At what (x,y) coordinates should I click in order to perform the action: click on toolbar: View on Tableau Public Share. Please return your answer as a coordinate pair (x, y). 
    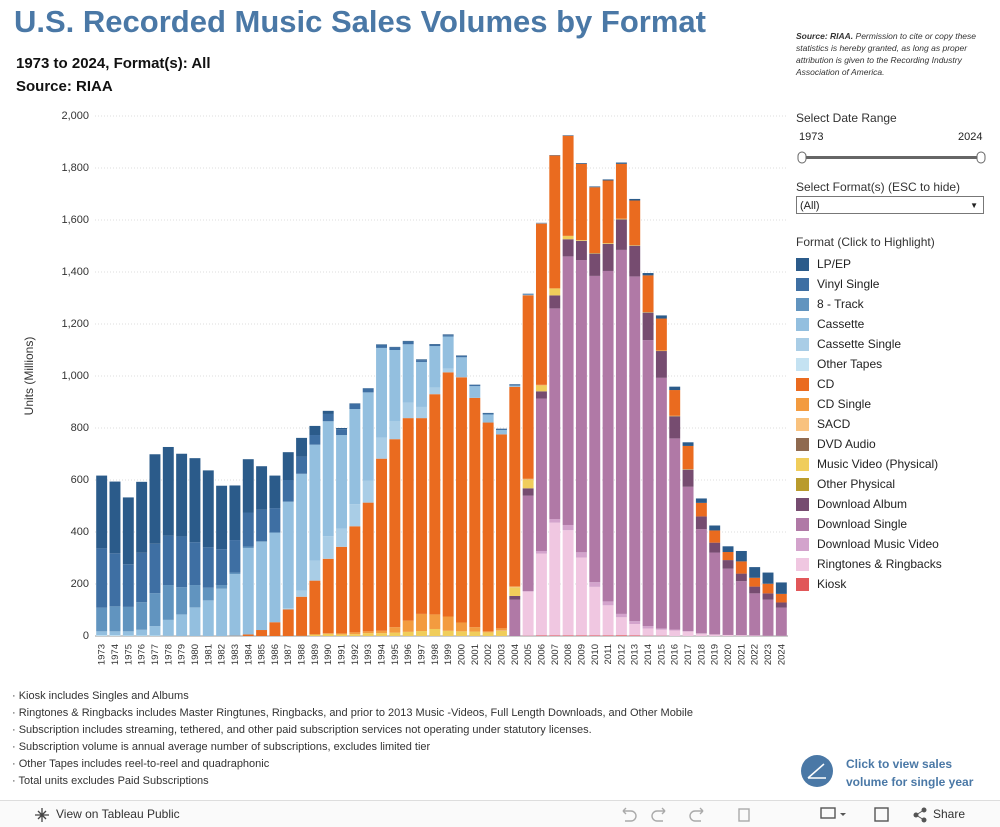
    Looking at the image, I should click on (500, 813).